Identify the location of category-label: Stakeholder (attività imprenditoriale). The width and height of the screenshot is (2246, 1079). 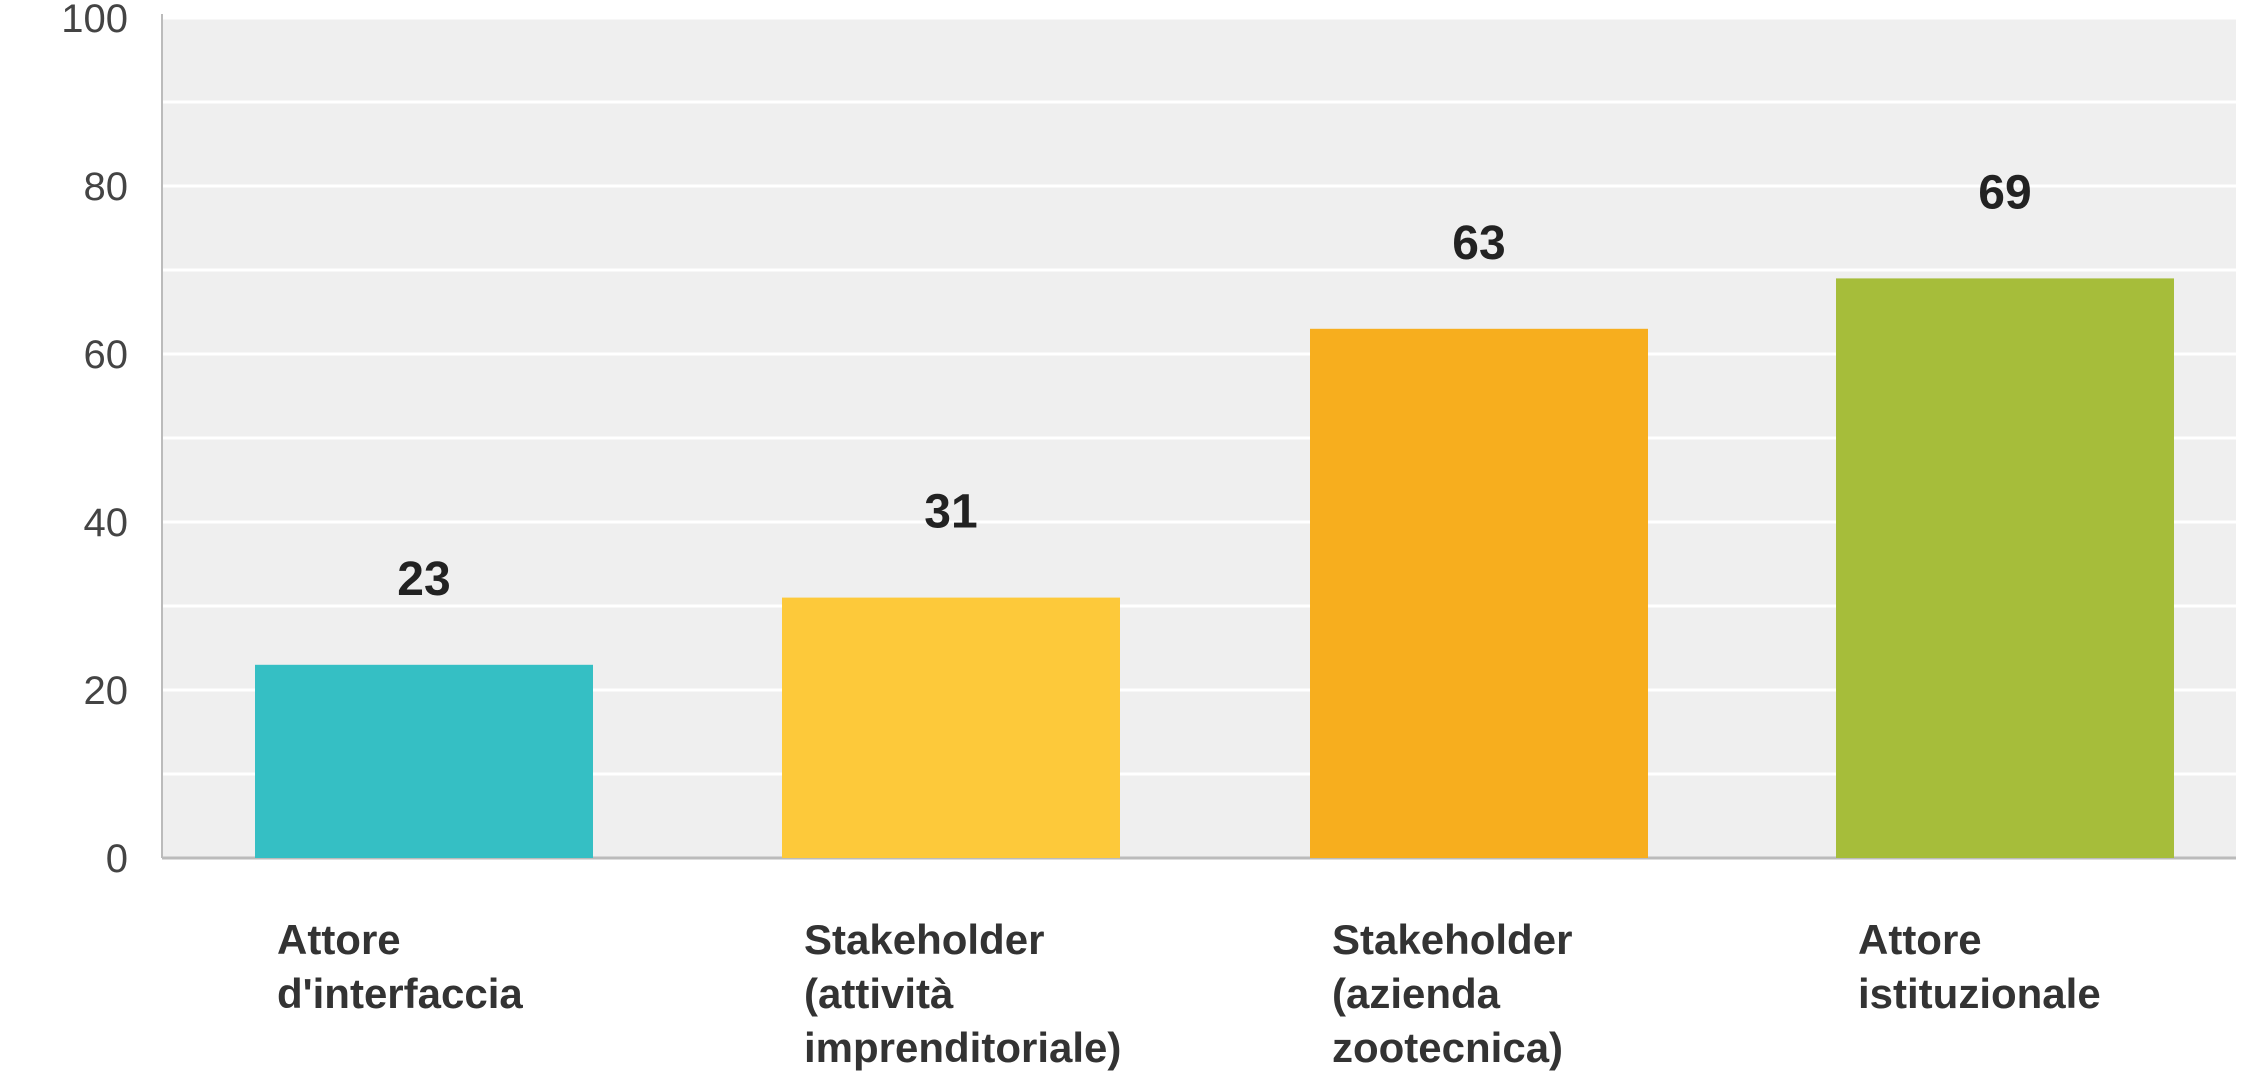
(962, 993).